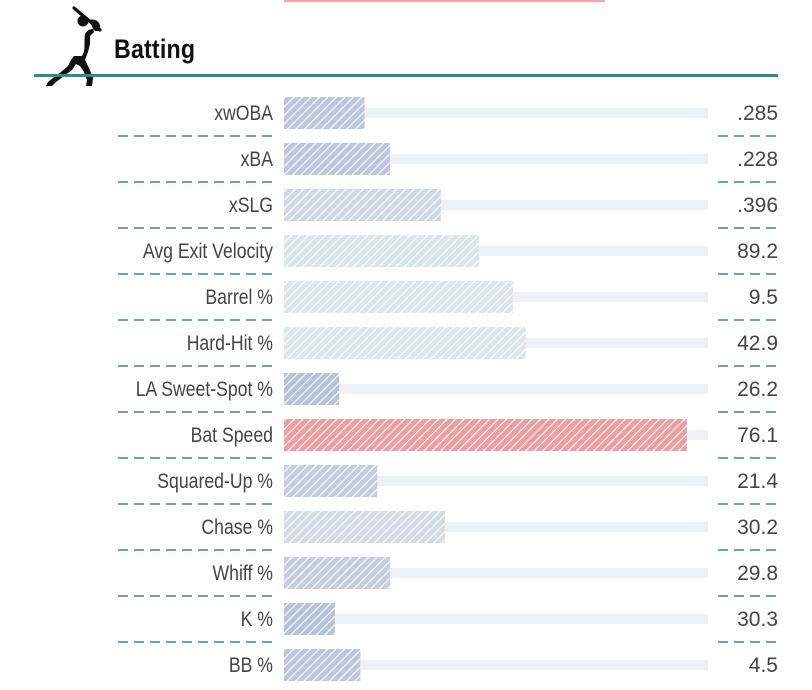 This screenshot has height=690, width=812. Describe the element at coordinates (757, 389) in the screenshot. I see `metric-value: 26.2` at that location.